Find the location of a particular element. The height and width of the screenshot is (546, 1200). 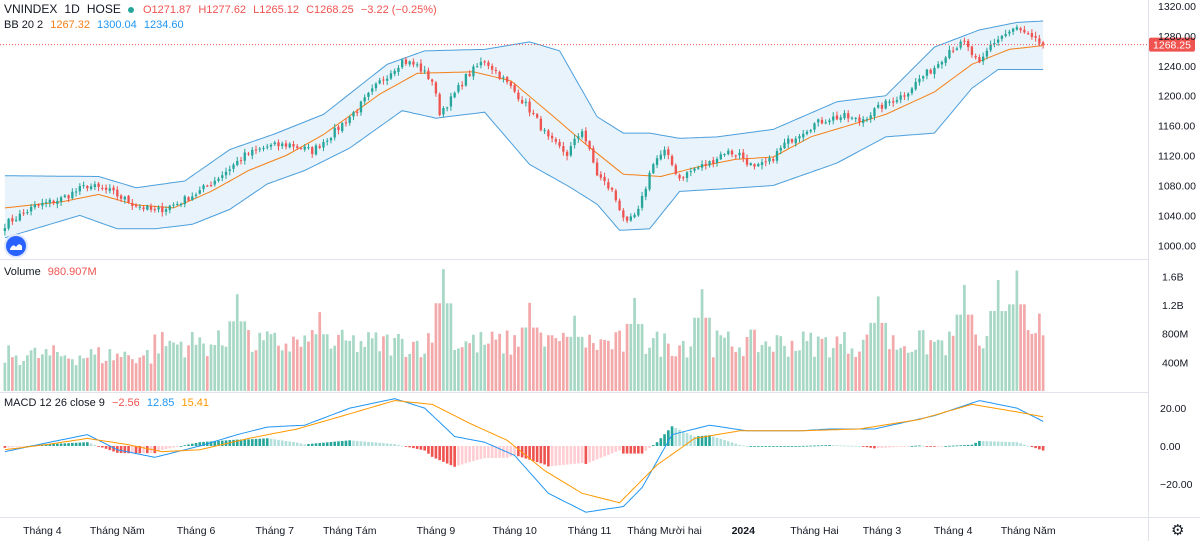

volume-legend: Volume 980.907M is located at coordinates (52, 272).